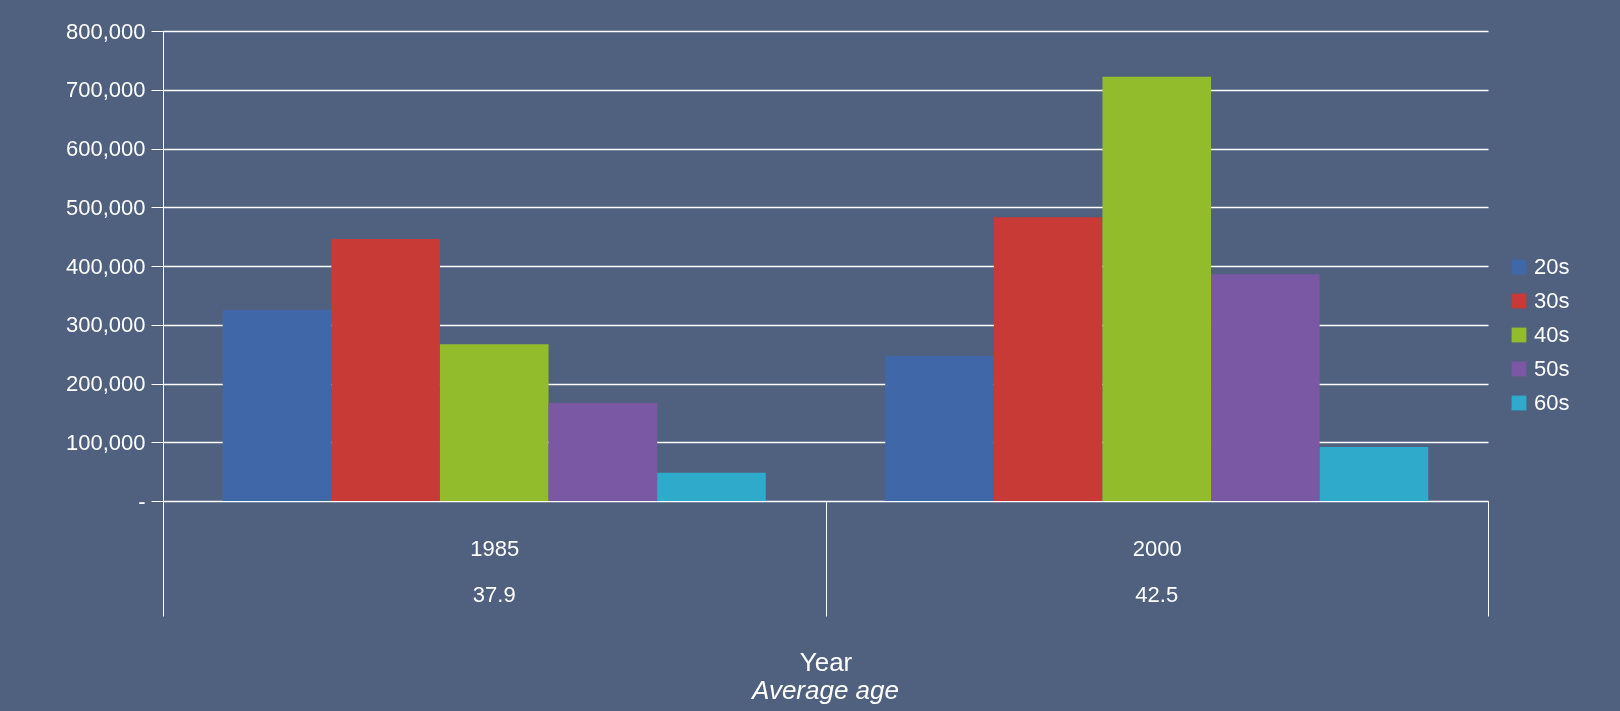 The height and width of the screenshot is (711, 1620). I want to click on y-tick-label: 100,000, so click(105, 442).